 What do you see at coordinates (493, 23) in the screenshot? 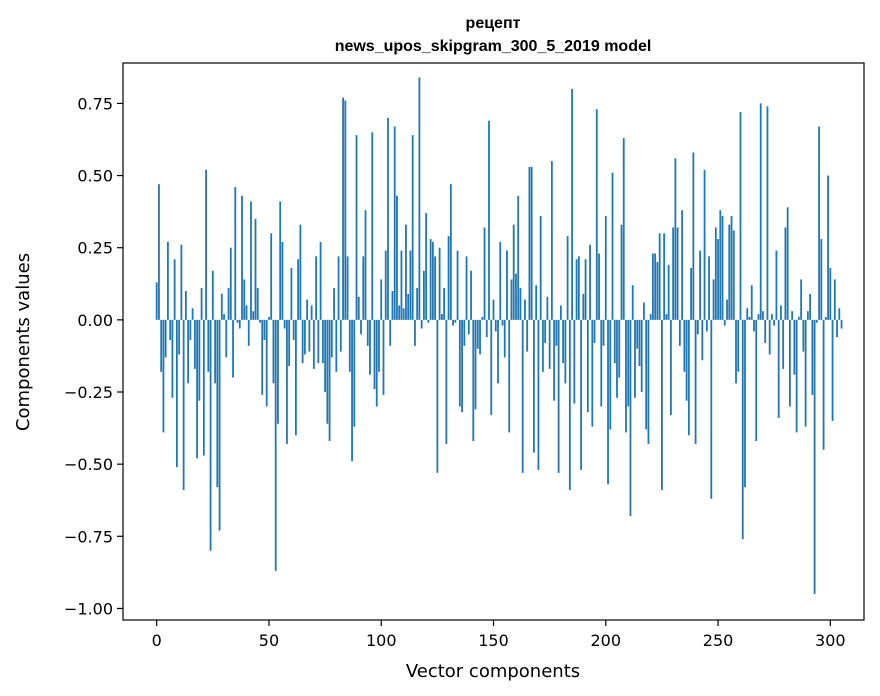
I see `chart-title: рецепт` at bounding box center [493, 23].